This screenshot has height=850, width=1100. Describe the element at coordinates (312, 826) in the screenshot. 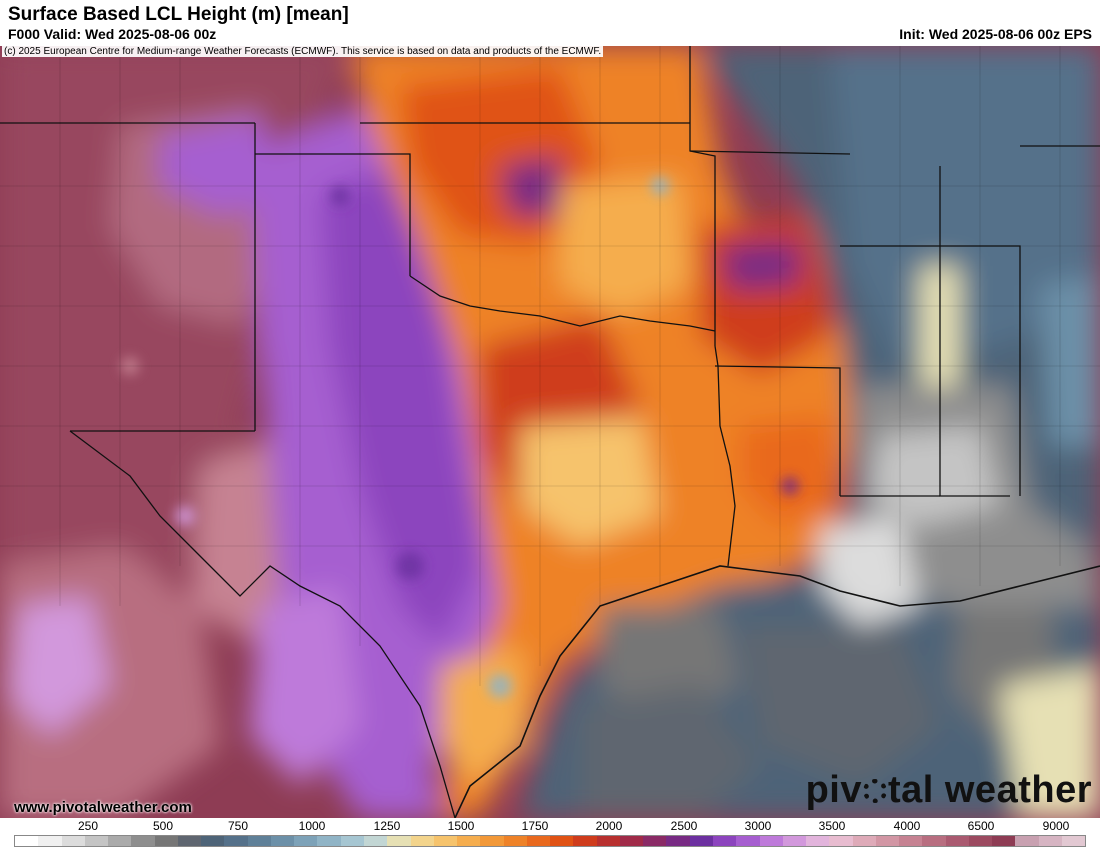

I see `colorbar-tick-label: 1000` at that location.